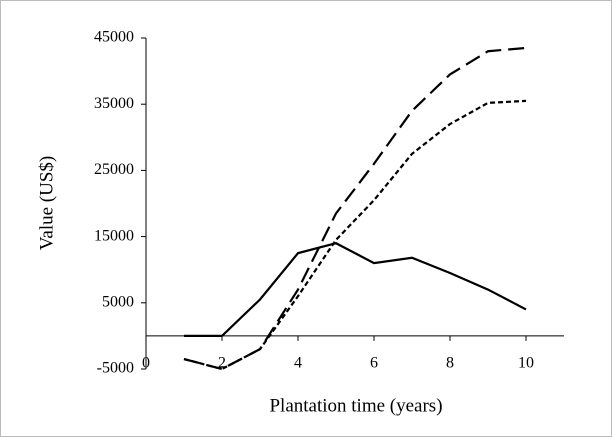 This screenshot has width=612, height=437. Describe the element at coordinates (374, 363) in the screenshot. I see `x-tick-label: 6` at that location.